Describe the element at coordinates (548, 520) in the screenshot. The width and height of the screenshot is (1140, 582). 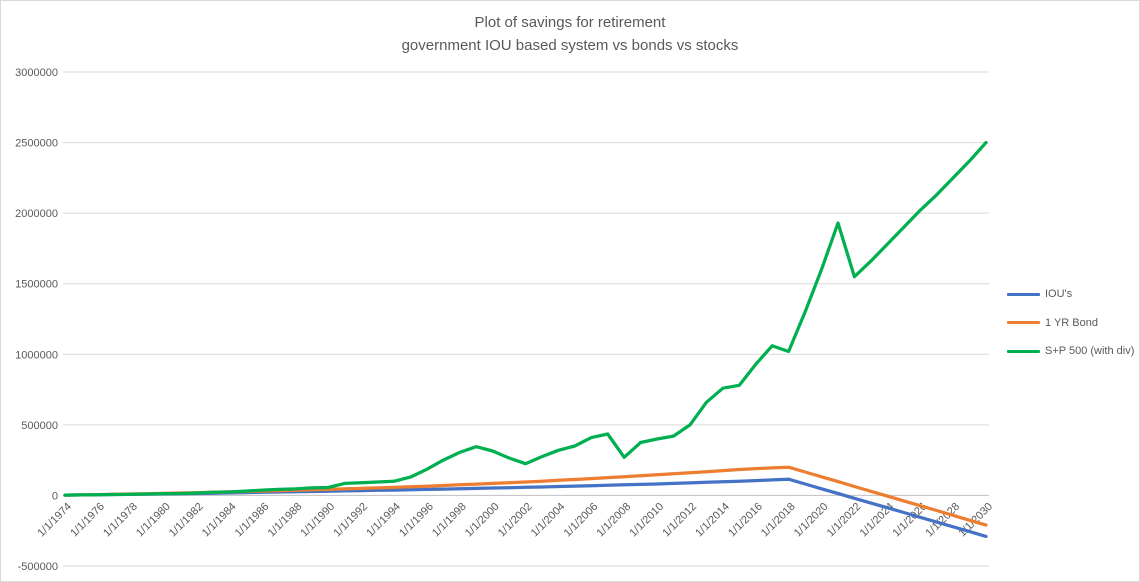
I see `x-tick-label: 1/1/2004` at that location.